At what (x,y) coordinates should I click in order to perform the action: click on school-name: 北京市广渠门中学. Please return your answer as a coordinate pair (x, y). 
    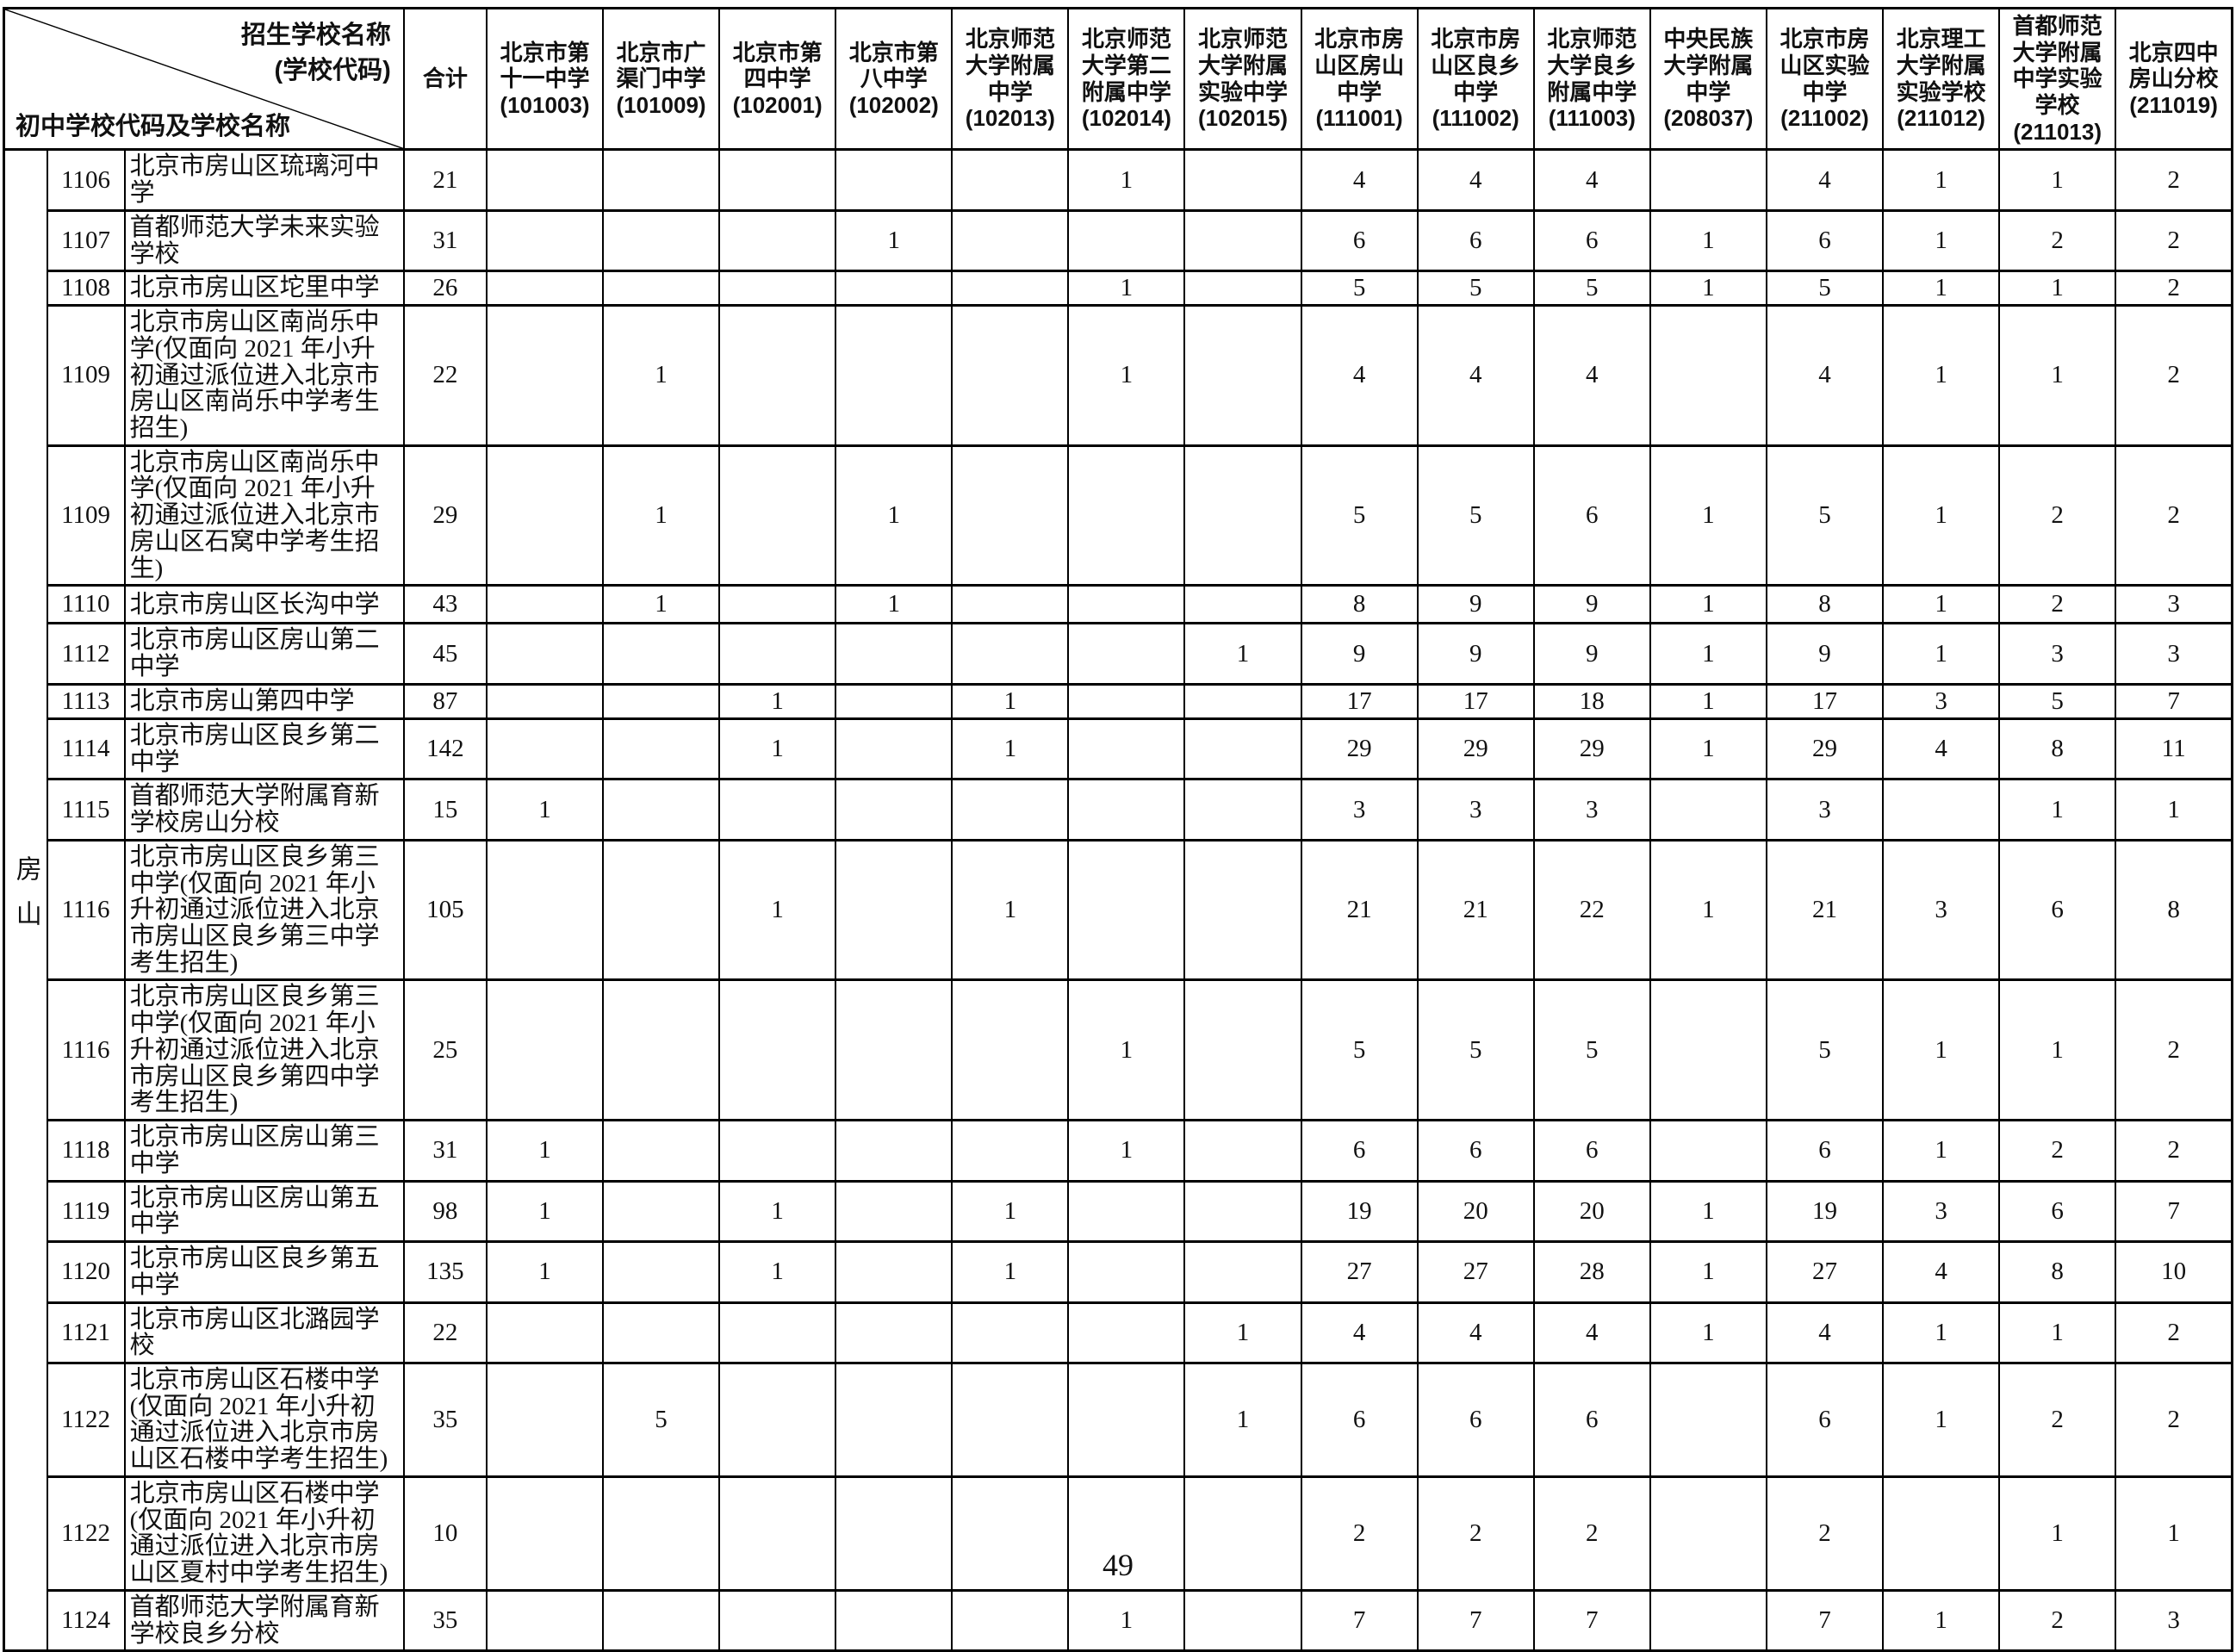
    Looking at the image, I should click on (661, 65).